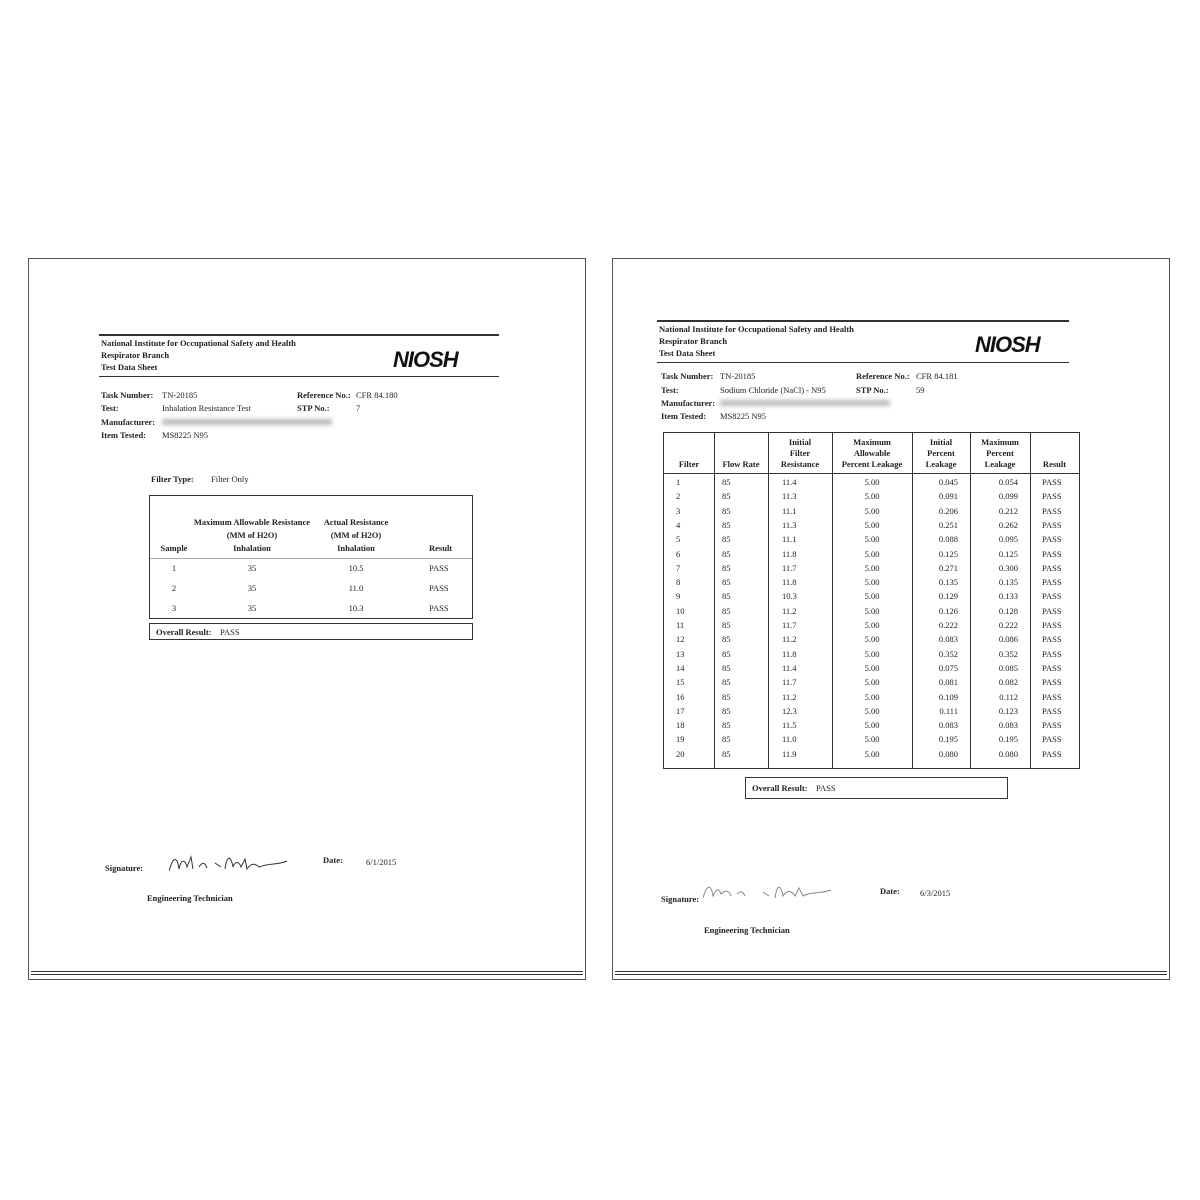 Image resolution: width=1200 pixels, height=1200 pixels. I want to click on table-cell: 0.054, so click(1008, 482).